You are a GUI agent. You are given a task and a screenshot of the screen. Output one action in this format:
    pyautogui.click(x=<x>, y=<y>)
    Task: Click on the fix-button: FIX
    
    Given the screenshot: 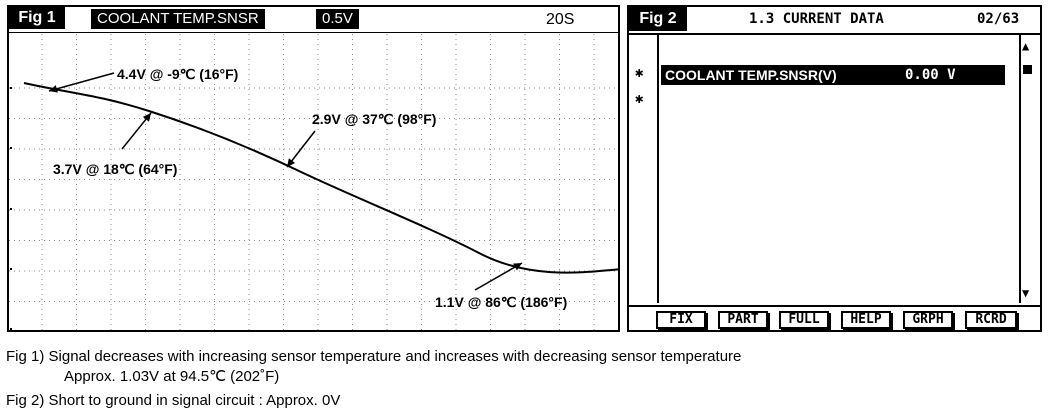 What is the action you would take?
    pyautogui.click(x=681, y=320)
    